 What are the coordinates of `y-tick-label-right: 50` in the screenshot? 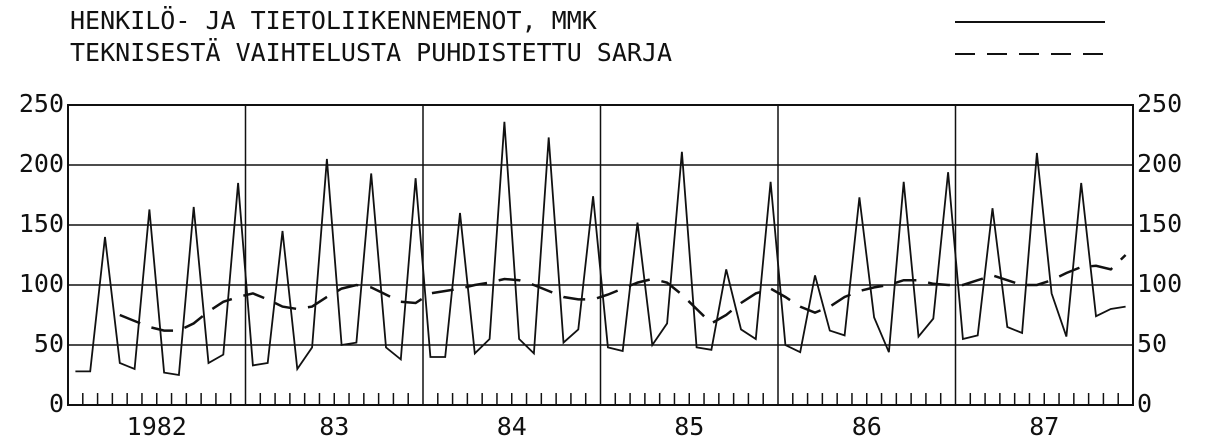 It's located at (1152, 343).